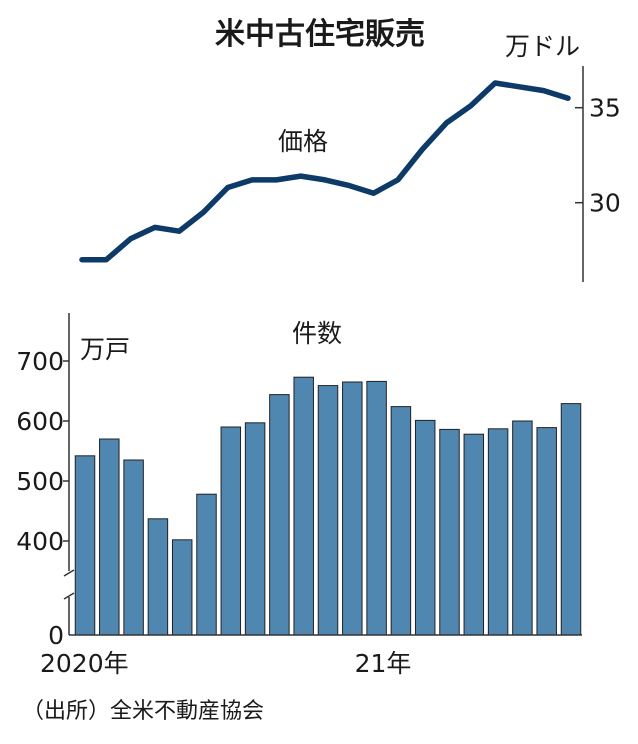 The image size is (638, 744). What do you see at coordinates (40, 541) in the screenshot?
I see `count-y-tick-label: 400` at bounding box center [40, 541].